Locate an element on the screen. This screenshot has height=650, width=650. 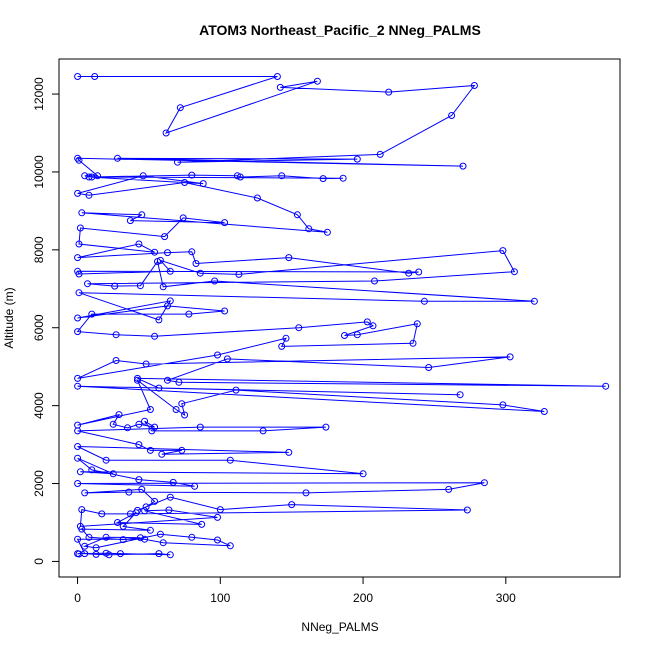
y-tick-label: 0 is located at coordinates (39, 561).